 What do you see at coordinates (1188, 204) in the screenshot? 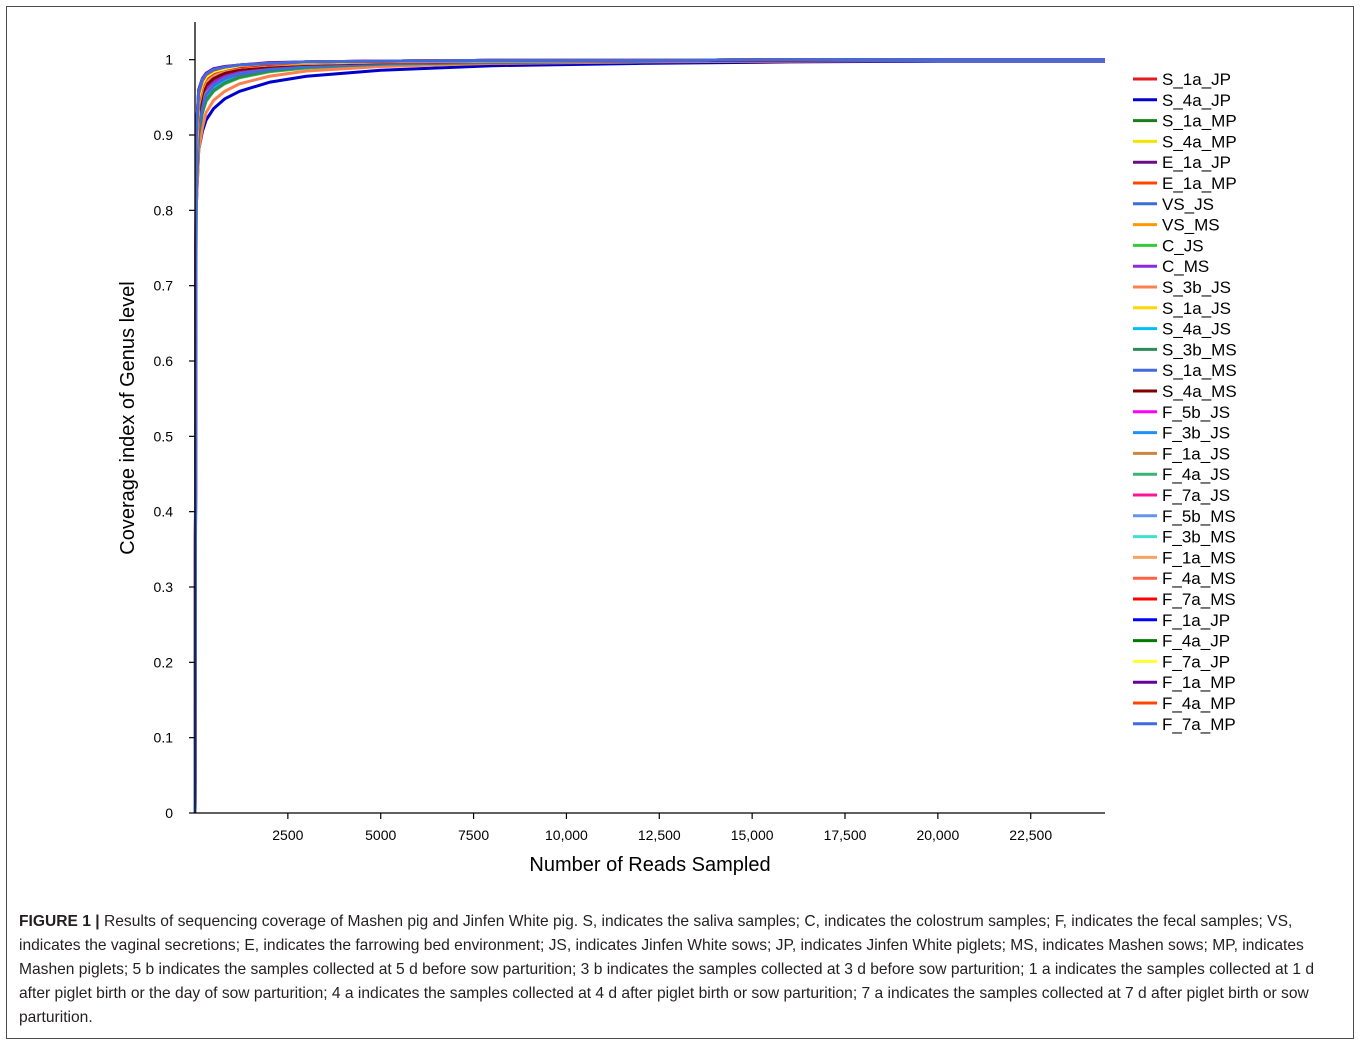
I see `legend-label: VS_JS` at bounding box center [1188, 204].